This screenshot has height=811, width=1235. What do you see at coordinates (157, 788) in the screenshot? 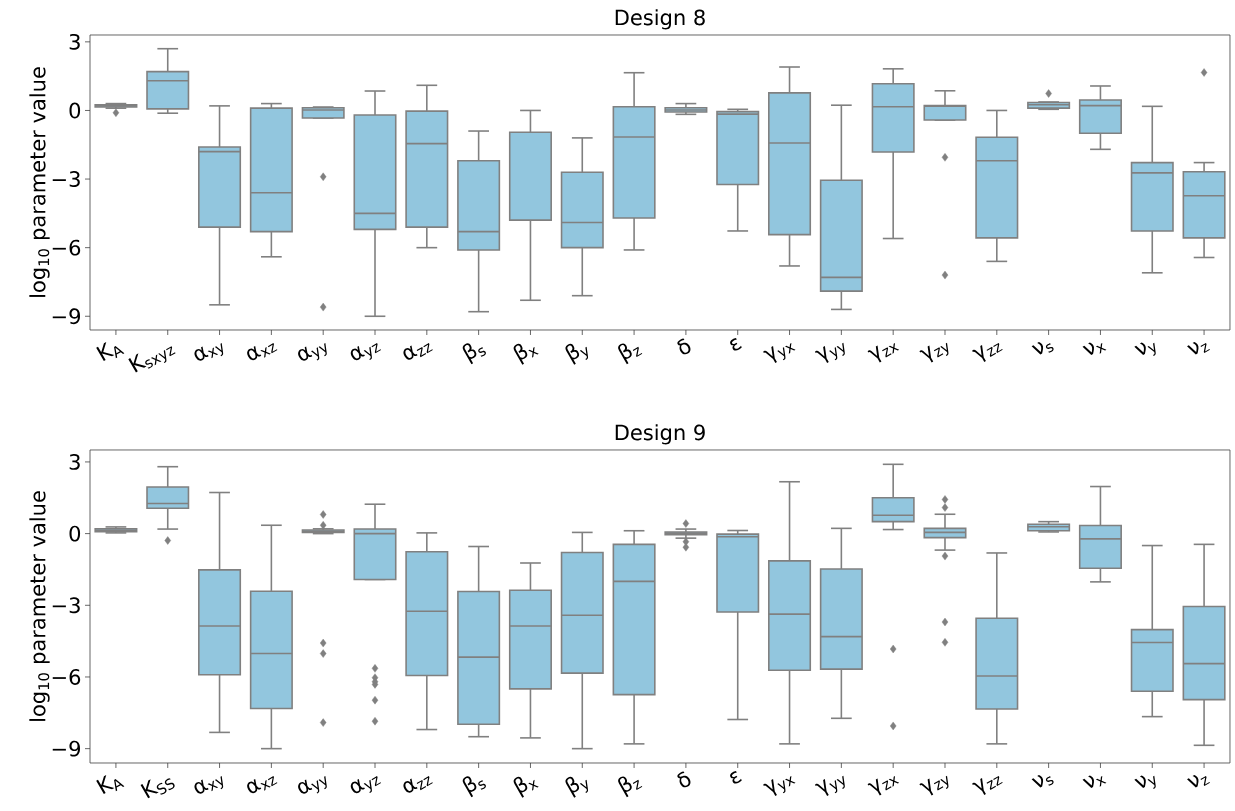
I see `x-tick-label: K$_{SS}$` at bounding box center [157, 788].